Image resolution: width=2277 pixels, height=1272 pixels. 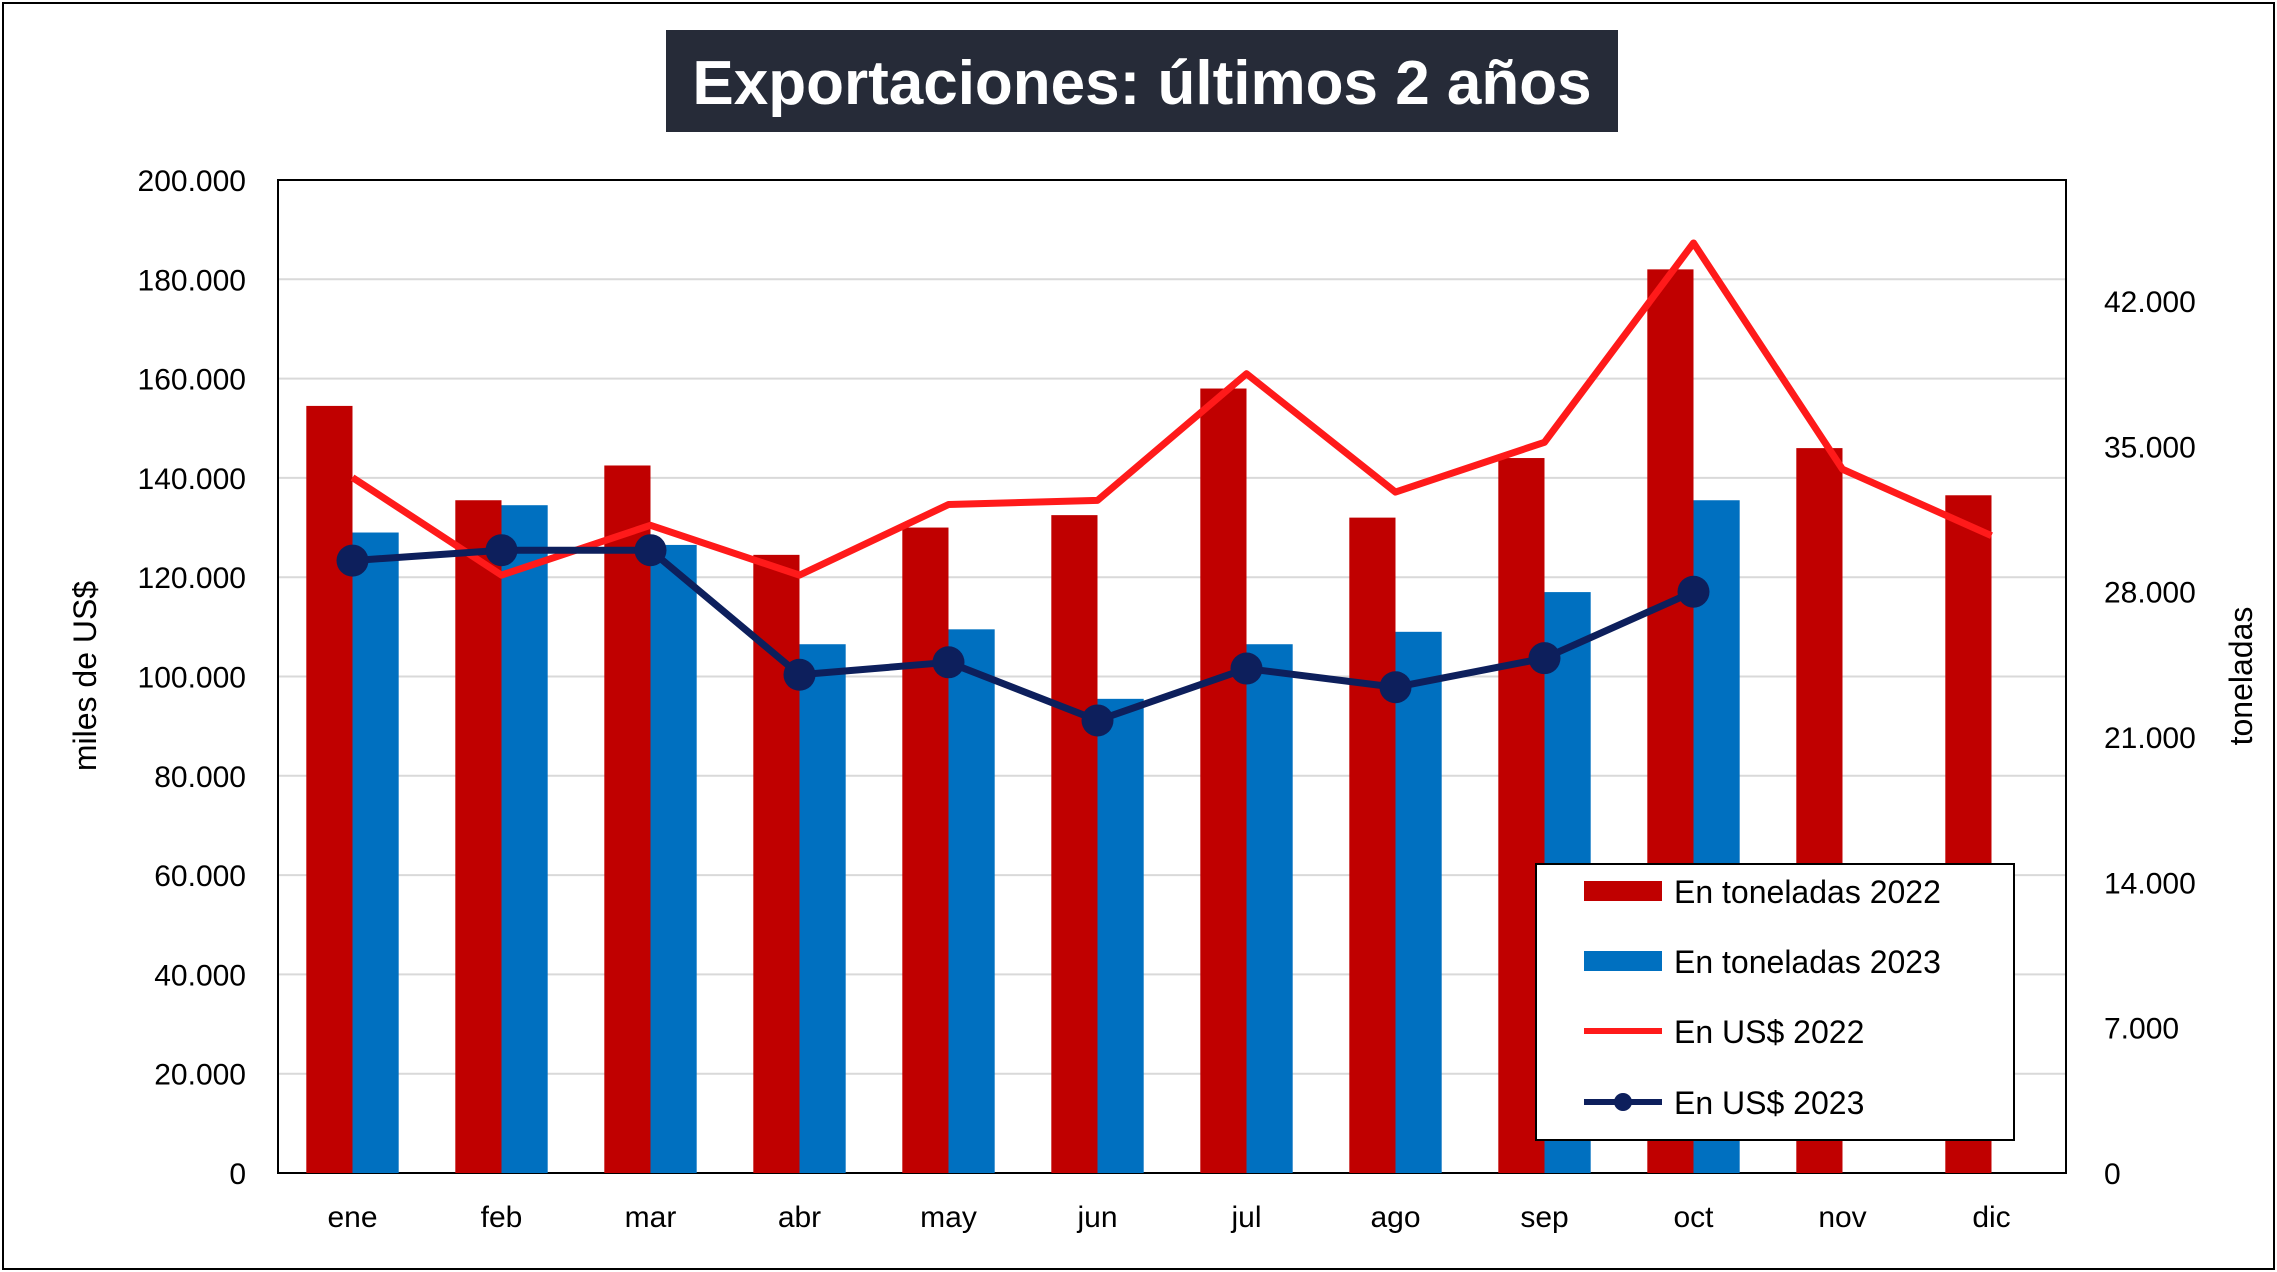 What do you see at coordinates (1693, 1217) in the screenshot?
I see `x-tick-label: oct` at bounding box center [1693, 1217].